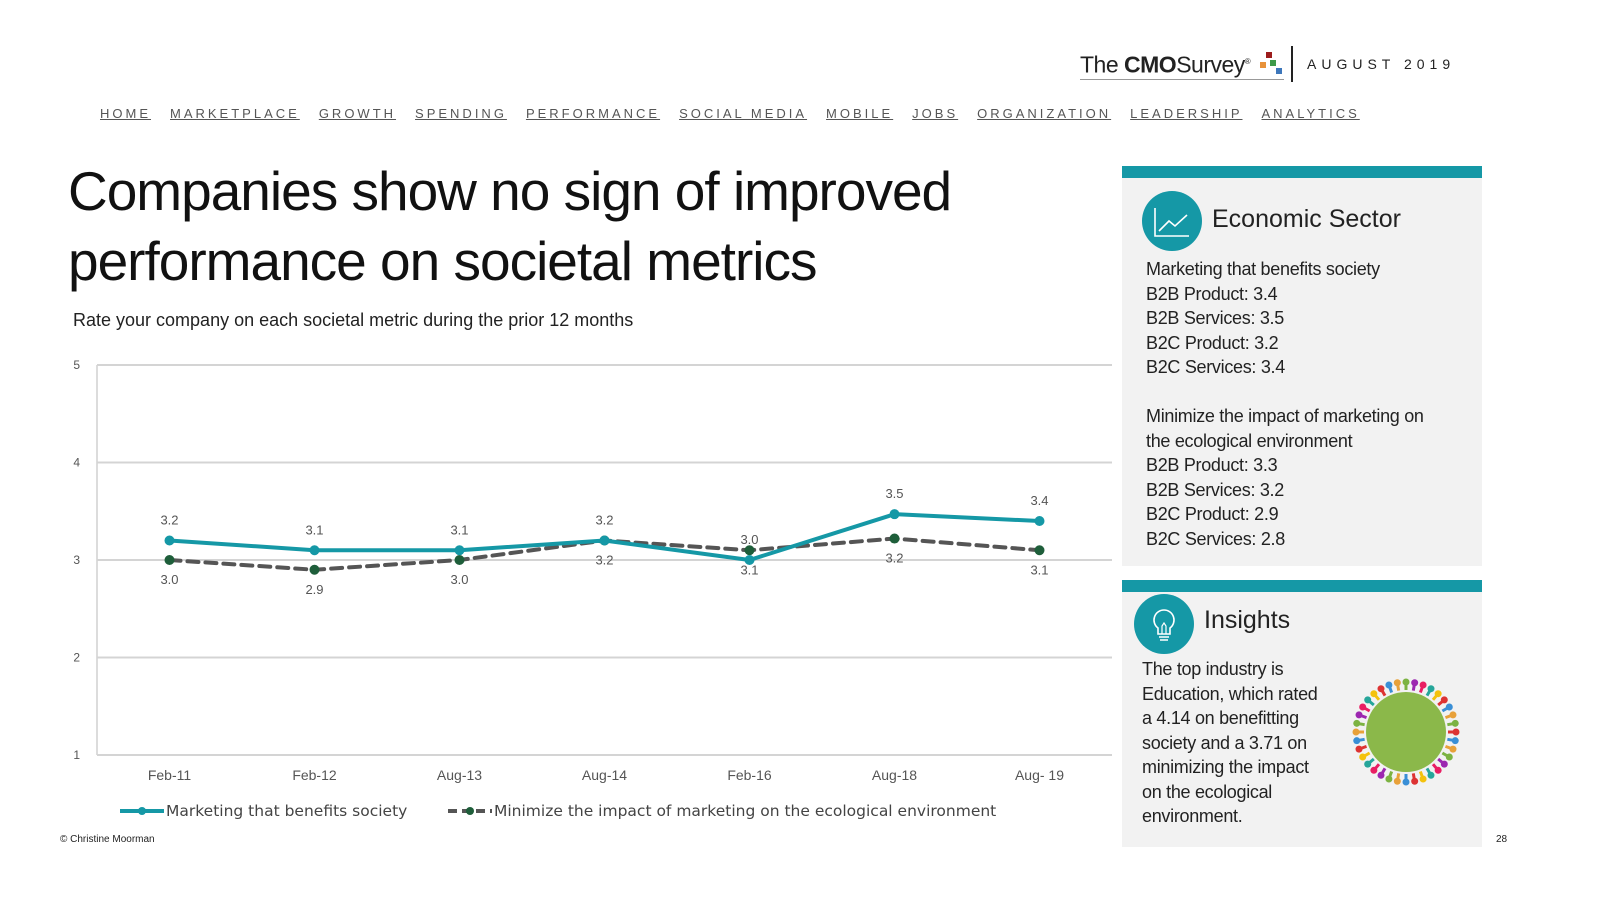 Image resolution: width=1600 pixels, height=900 pixels. Describe the element at coordinates (1306, 219) in the screenshot. I see `economic-sector-heading: Economic Sector` at that location.